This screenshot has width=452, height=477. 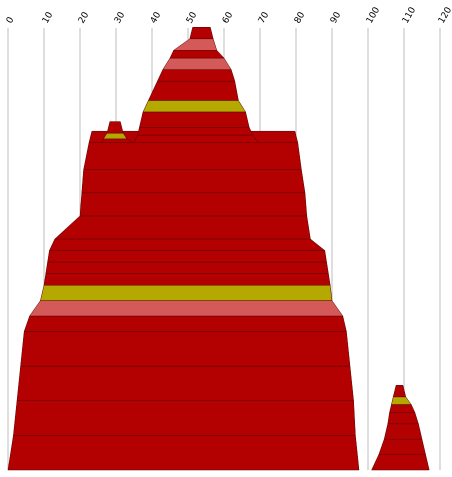 I want to click on x-tick-label: 90, so click(x=336, y=17).